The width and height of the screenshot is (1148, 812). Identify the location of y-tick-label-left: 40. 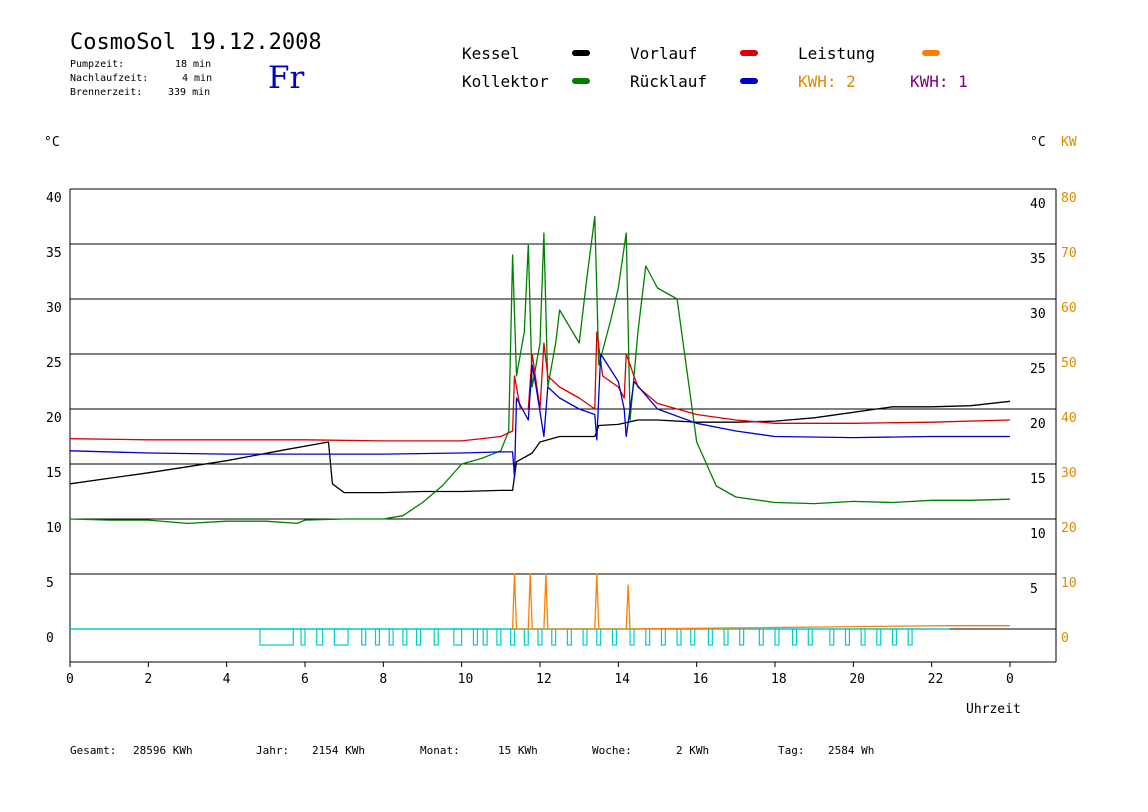
(54, 198).